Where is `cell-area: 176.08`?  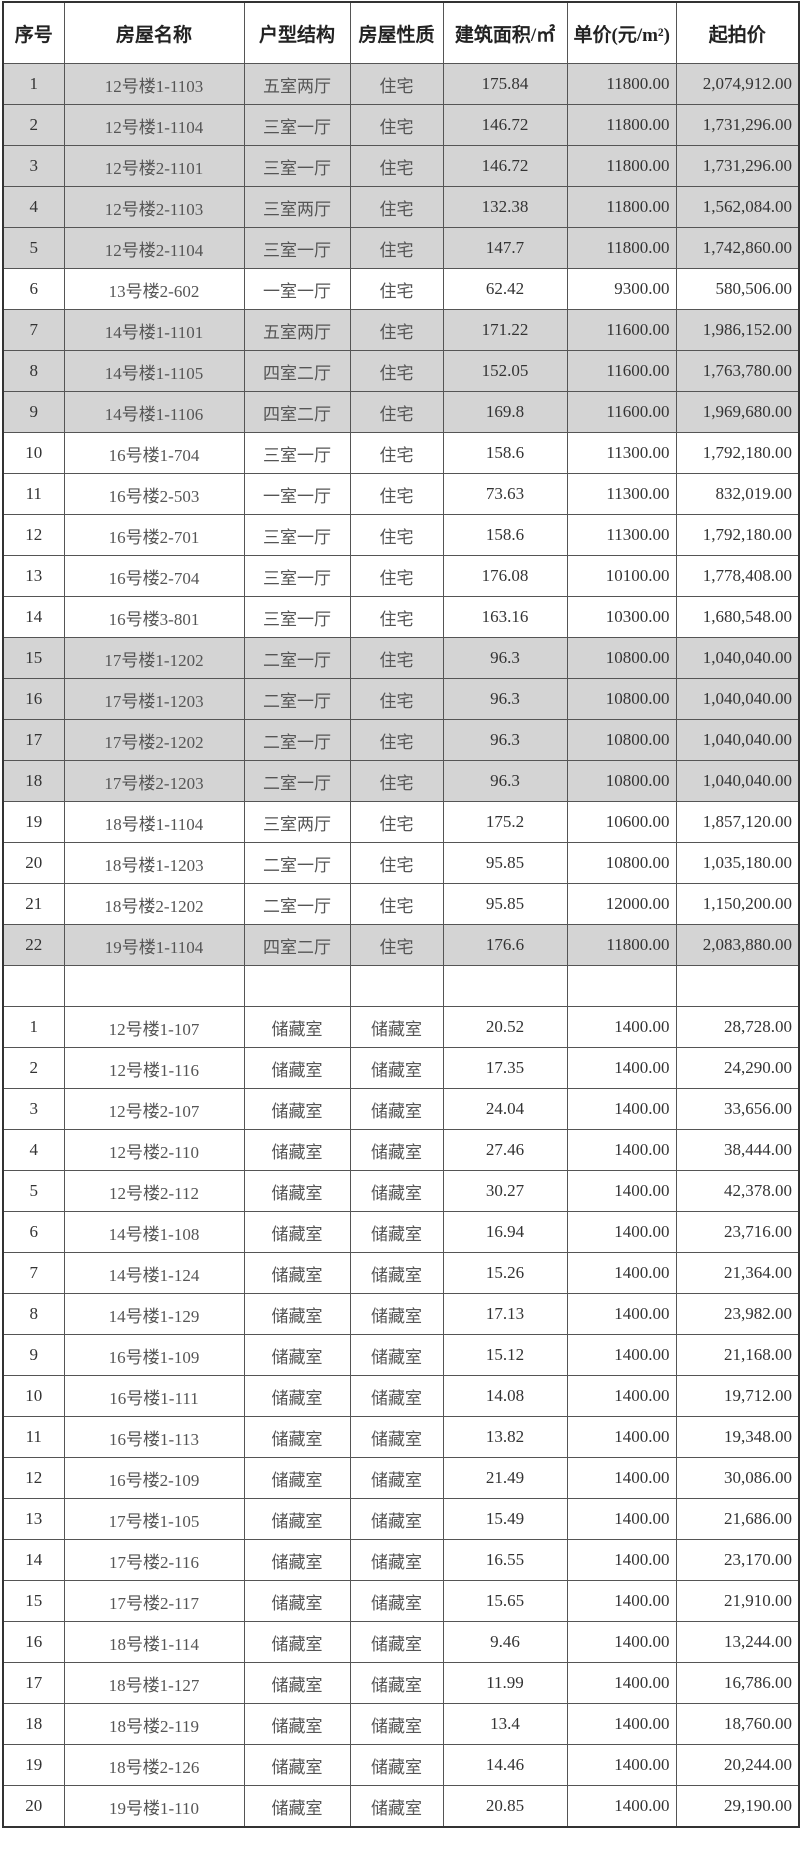 cell-area: 176.08 is located at coordinates (505, 576).